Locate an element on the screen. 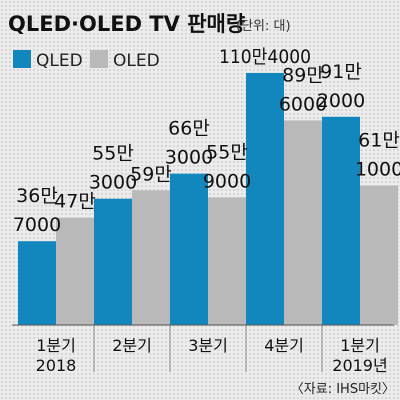 The height and width of the screenshot is (400, 400). legend-label-oled: OLED is located at coordinates (136, 61).